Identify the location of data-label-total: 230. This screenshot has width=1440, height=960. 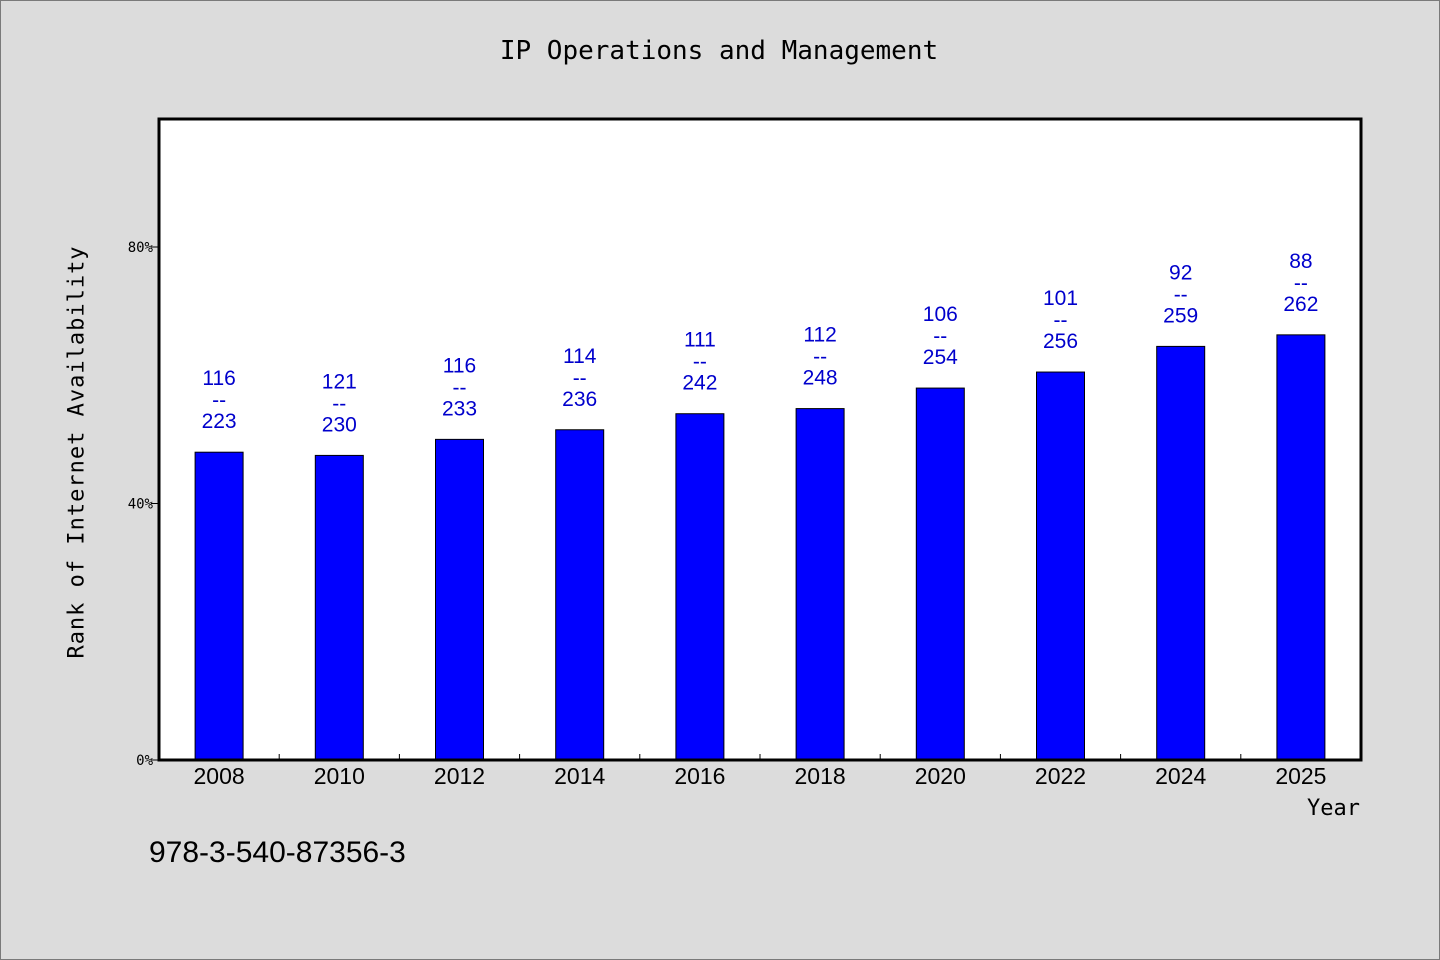
(339, 424).